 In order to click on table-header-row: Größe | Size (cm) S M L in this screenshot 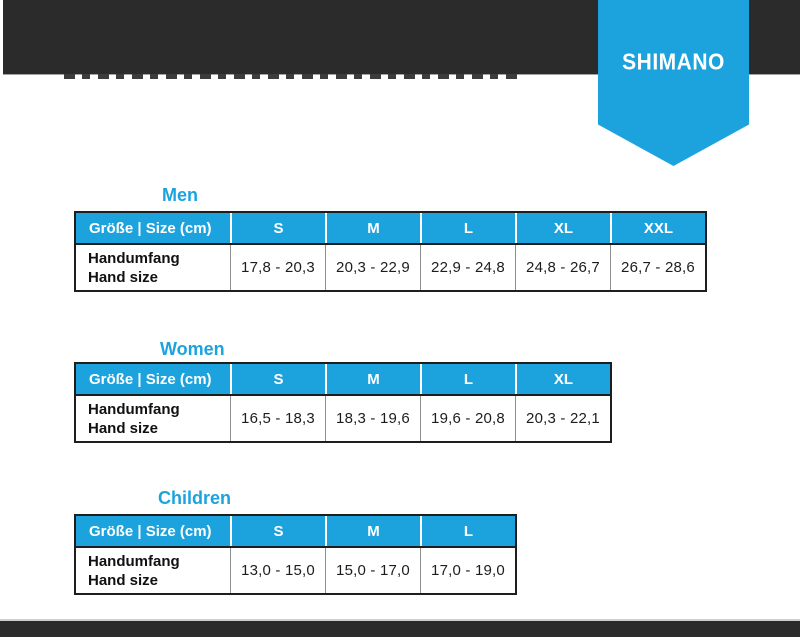, I will do `click(295, 531)`.